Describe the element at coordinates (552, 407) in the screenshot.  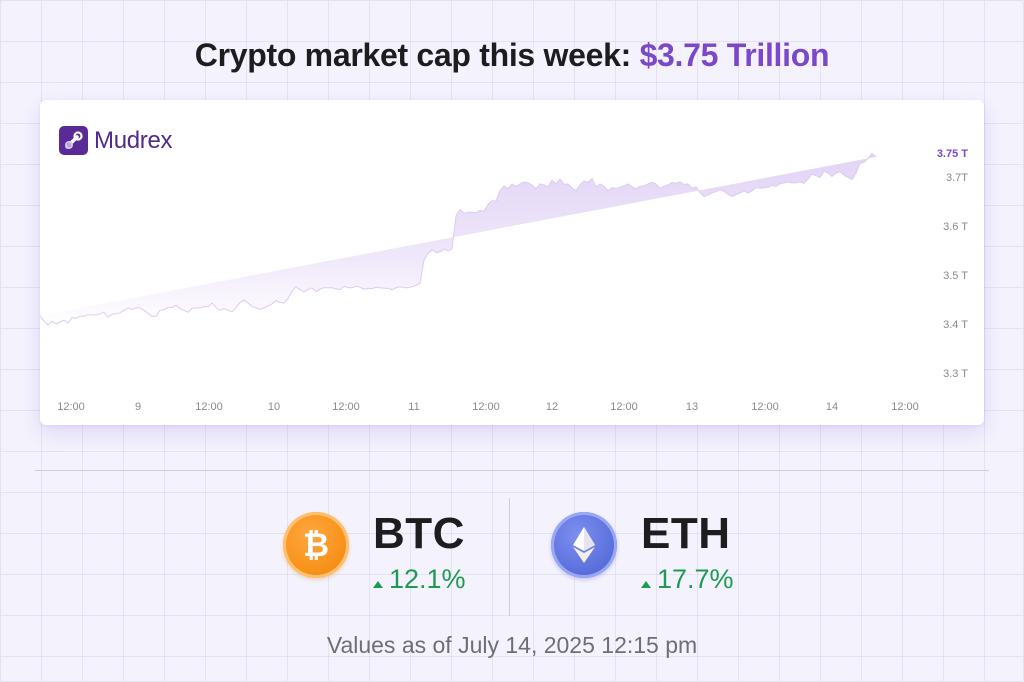
I see `x-tick-label: 12` at that location.